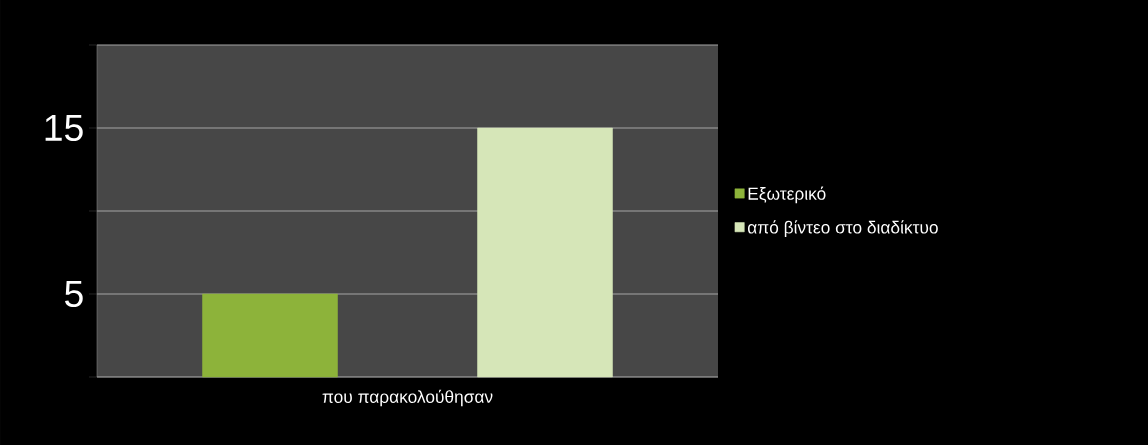 The image size is (1148, 445). I want to click on y-tick-label: 5, so click(74, 293).